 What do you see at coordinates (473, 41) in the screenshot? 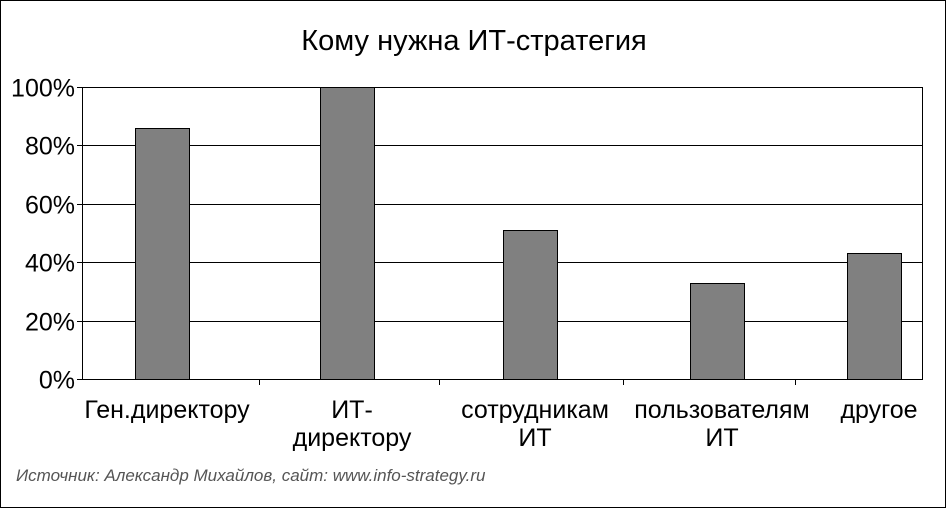
I see `chart-title: Кому нужна ИТ-стратегия` at bounding box center [473, 41].